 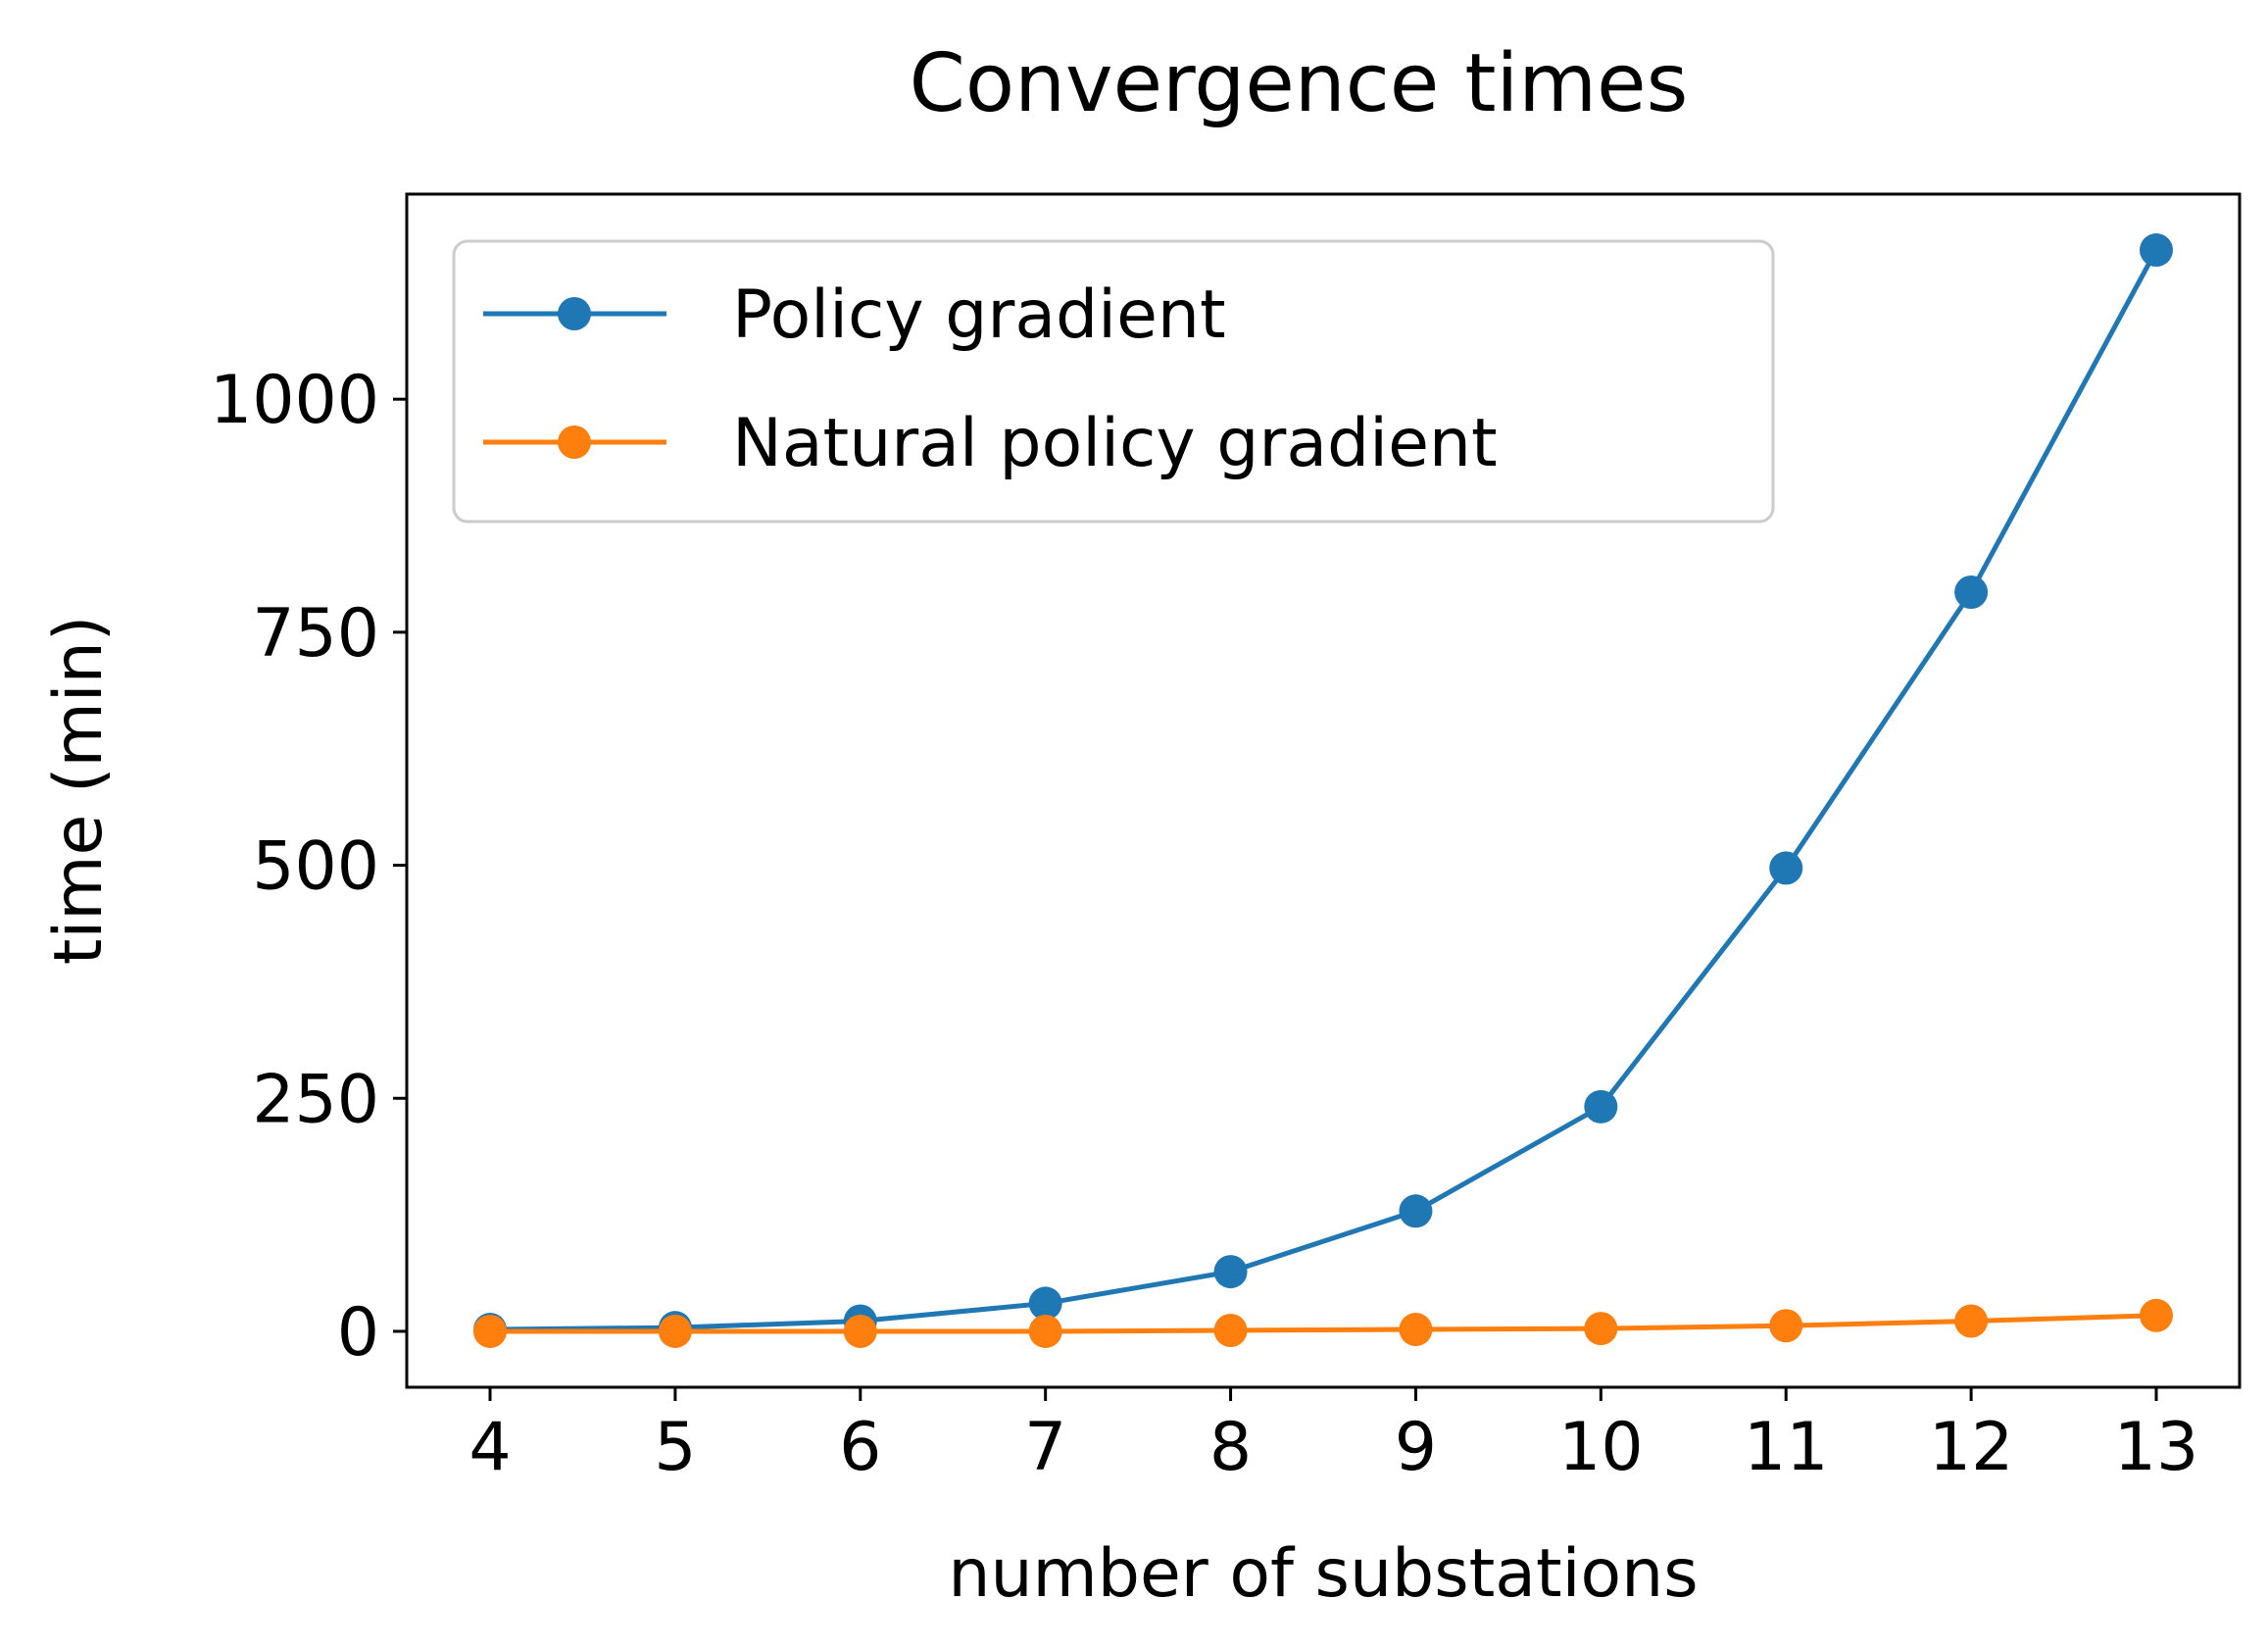 What do you see at coordinates (1601, 1447) in the screenshot?
I see `x-tick-label: 10` at bounding box center [1601, 1447].